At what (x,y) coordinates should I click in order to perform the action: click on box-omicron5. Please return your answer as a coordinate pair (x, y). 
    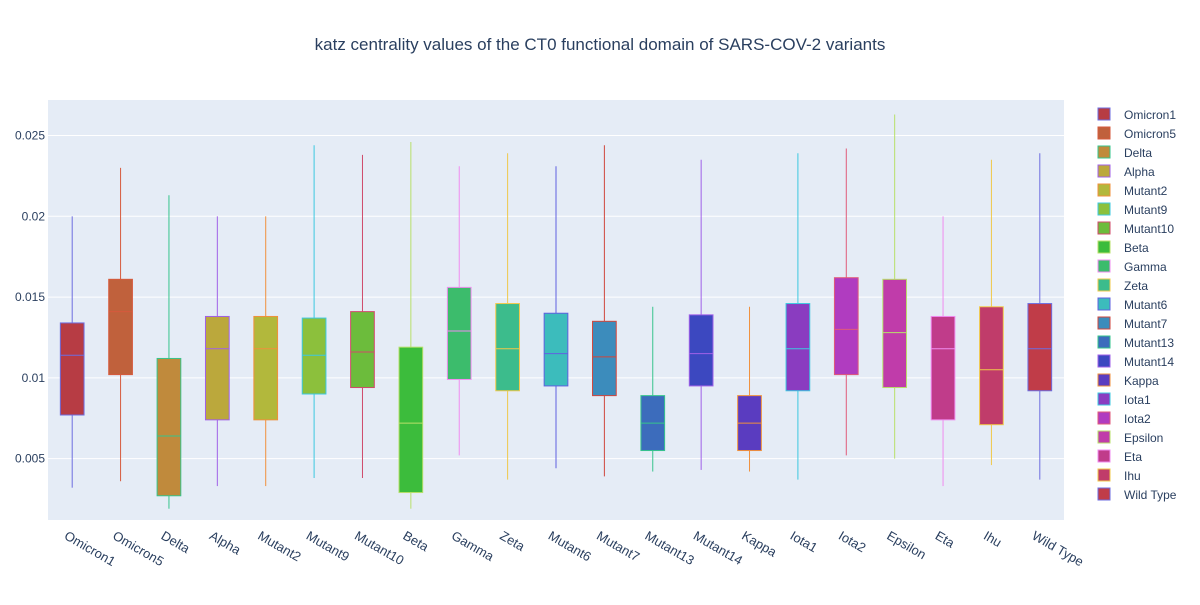
    Looking at the image, I should click on (120, 324).